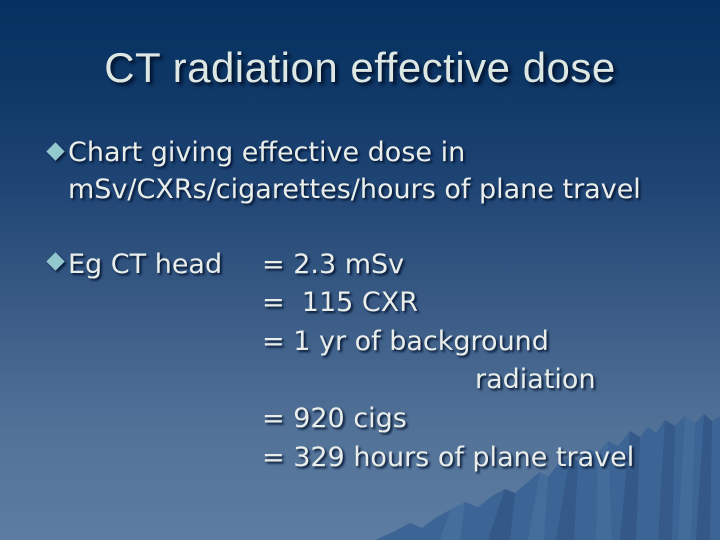 This screenshot has width=720, height=540. What do you see at coordinates (448, 457) in the screenshot?
I see `dose-equivalence-plane: = 329 hours of plane travel` at bounding box center [448, 457].